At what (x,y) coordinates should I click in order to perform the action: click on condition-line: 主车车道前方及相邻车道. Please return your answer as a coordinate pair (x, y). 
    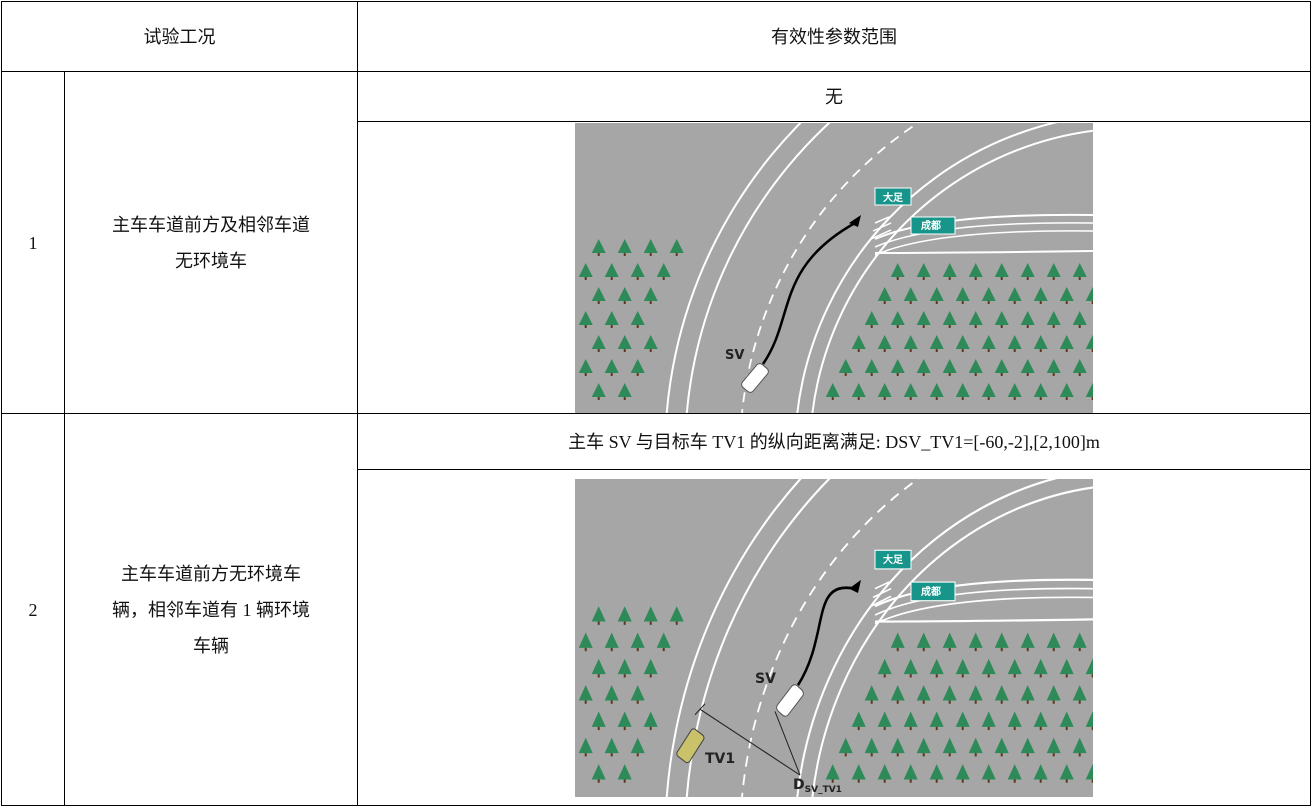
    Looking at the image, I should click on (211, 224).